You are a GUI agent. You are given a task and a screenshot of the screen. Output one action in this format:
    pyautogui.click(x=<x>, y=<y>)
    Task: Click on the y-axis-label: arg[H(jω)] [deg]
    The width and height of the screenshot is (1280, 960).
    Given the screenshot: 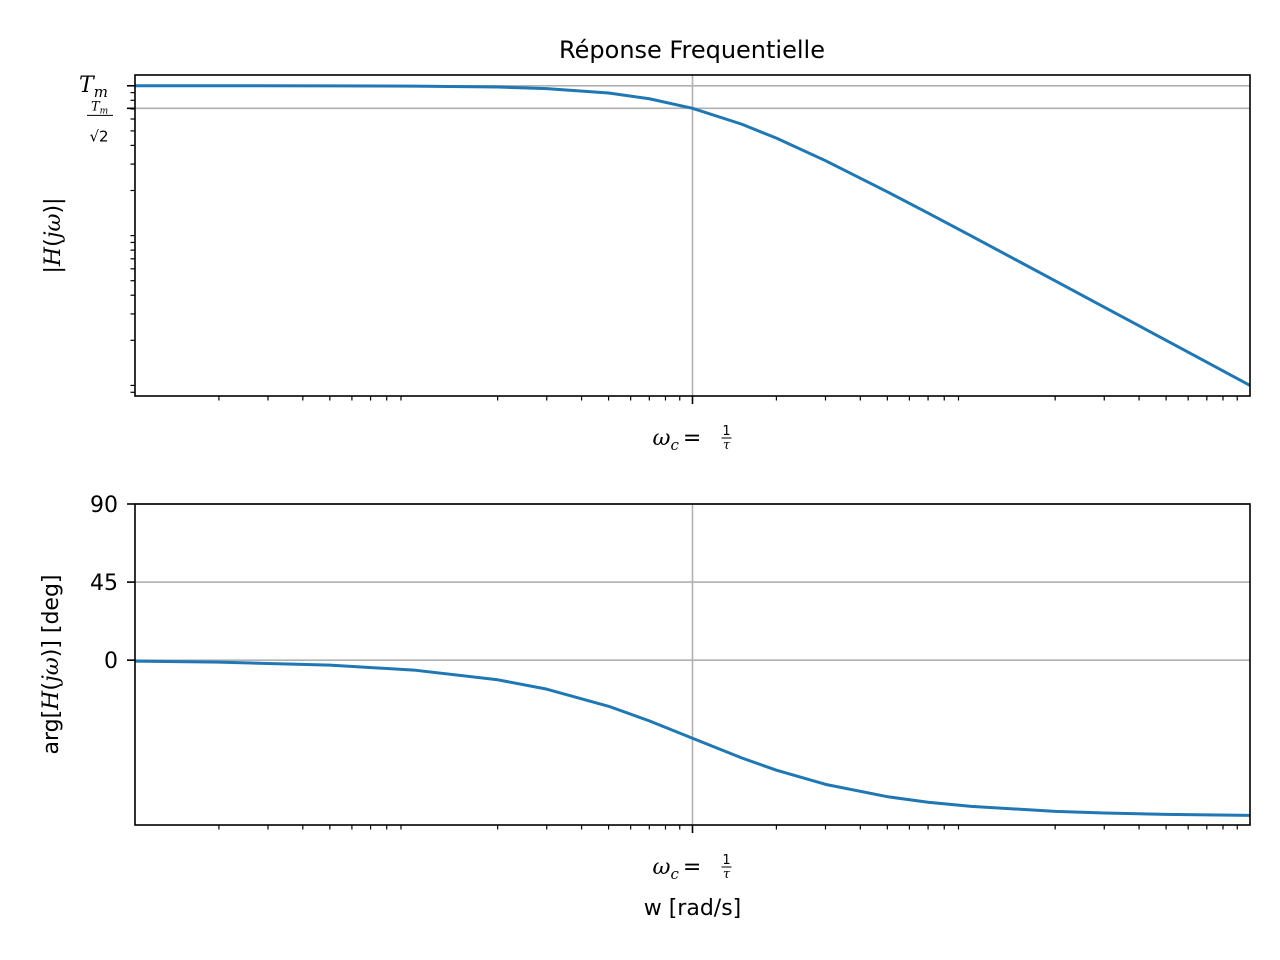 What is the action you would take?
    pyautogui.click(x=51, y=664)
    